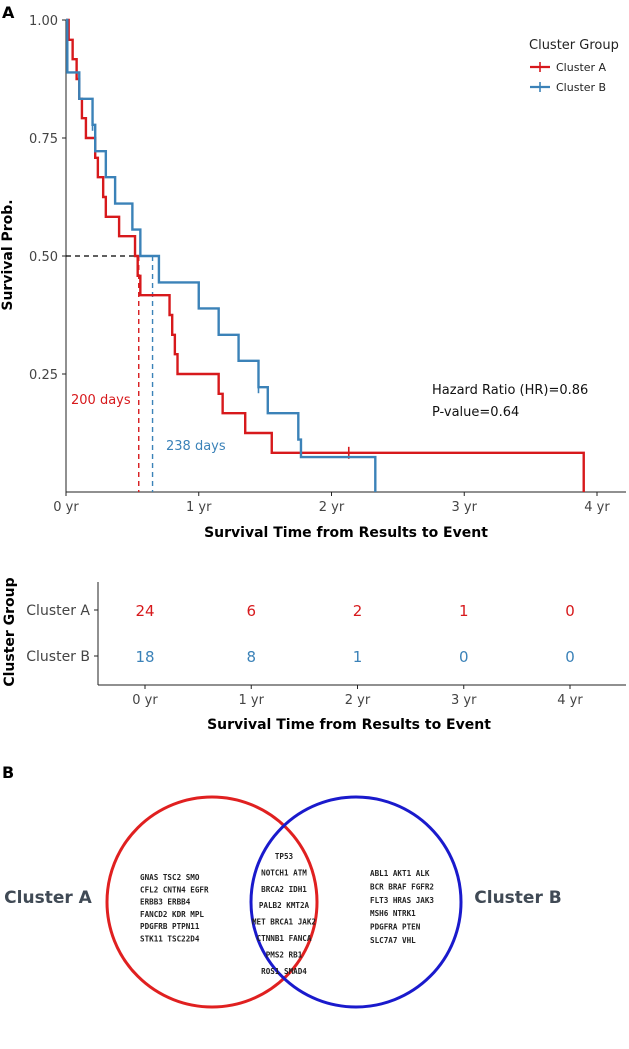 This screenshot has height=1049, width=629. Describe the element at coordinates (570, 700) in the screenshot. I see `risk-x-tick-label: 4 yr` at that location.